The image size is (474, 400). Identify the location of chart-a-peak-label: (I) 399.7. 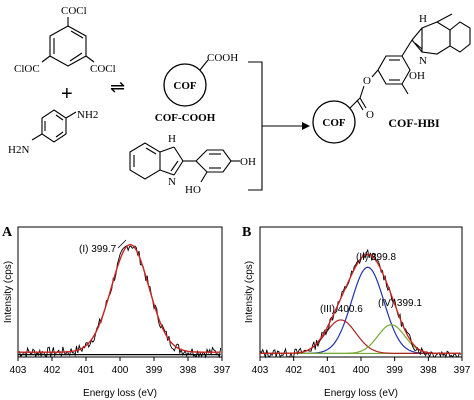
(98, 249).